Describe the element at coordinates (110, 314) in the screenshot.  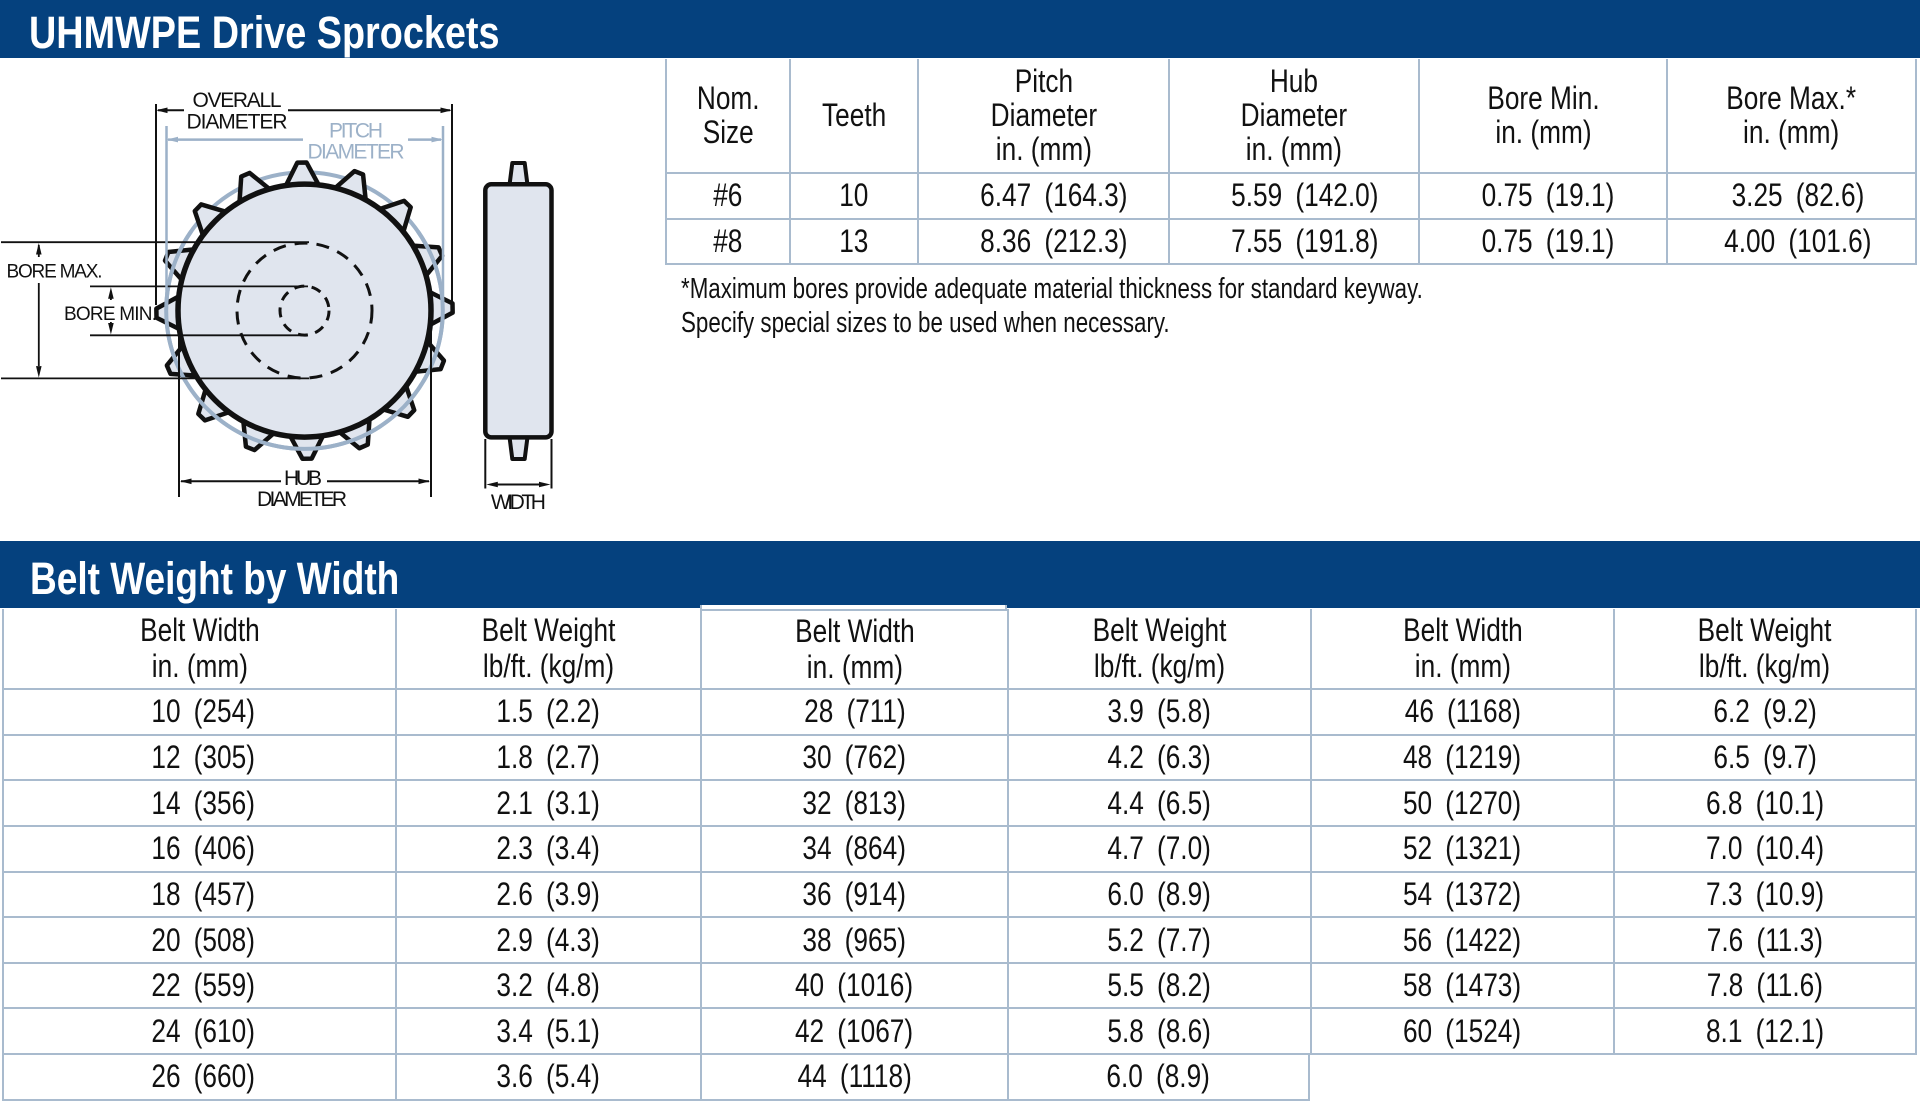
I see `svg-text: BORE MIN.` at that location.